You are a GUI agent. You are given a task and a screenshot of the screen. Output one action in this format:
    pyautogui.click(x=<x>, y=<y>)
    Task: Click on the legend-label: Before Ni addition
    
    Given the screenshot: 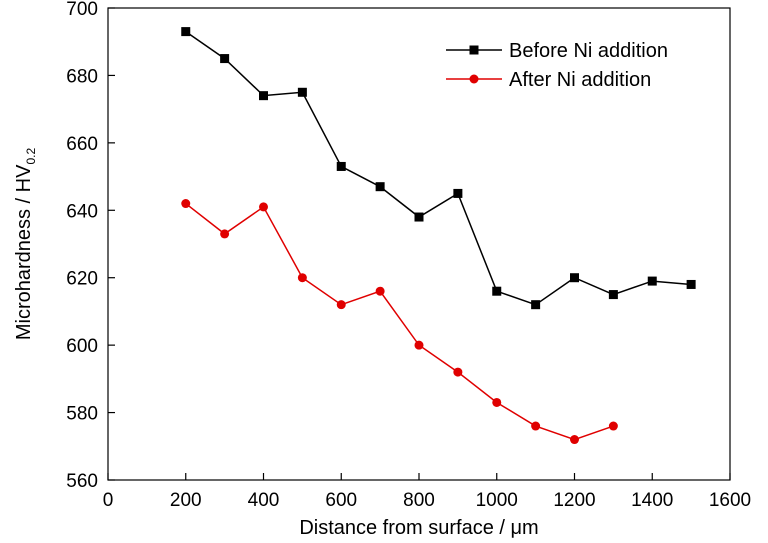 What is the action you would take?
    pyautogui.click(x=588, y=51)
    